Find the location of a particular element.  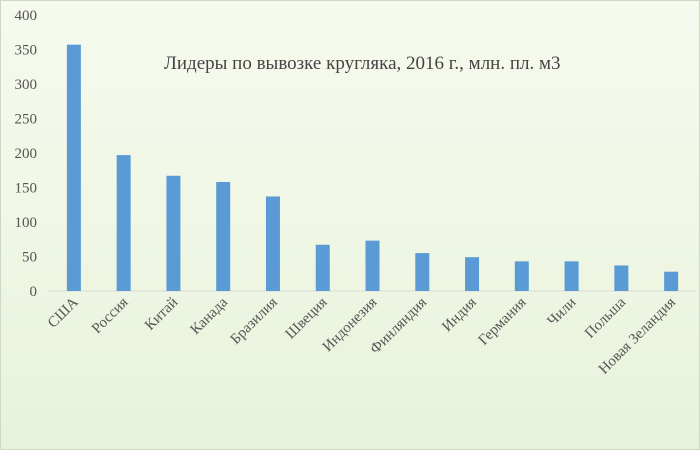

y-tick-label: 50 is located at coordinates (29, 258).